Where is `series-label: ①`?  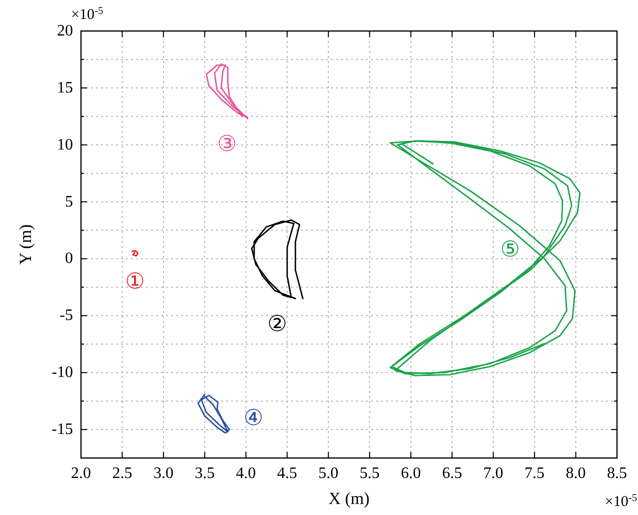
series-label: ① is located at coordinates (135, 281).